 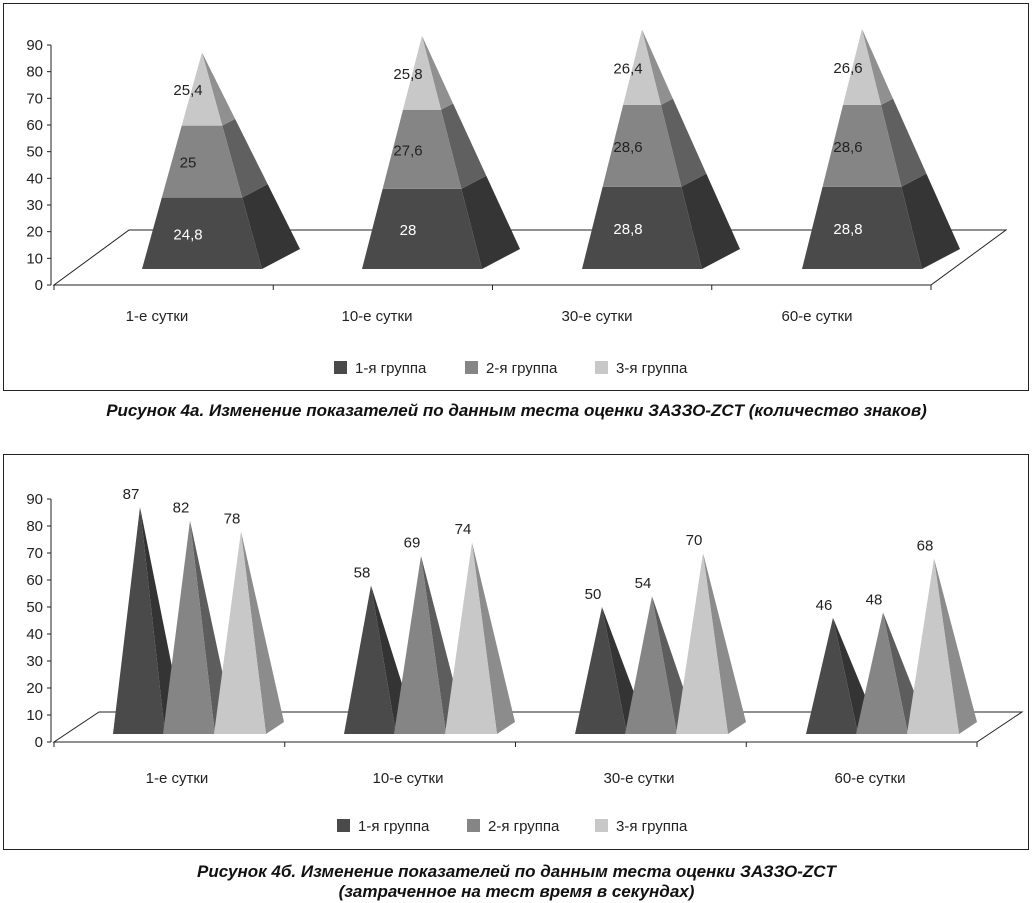 I want to click on data-label: 48, so click(x=874, y=599).